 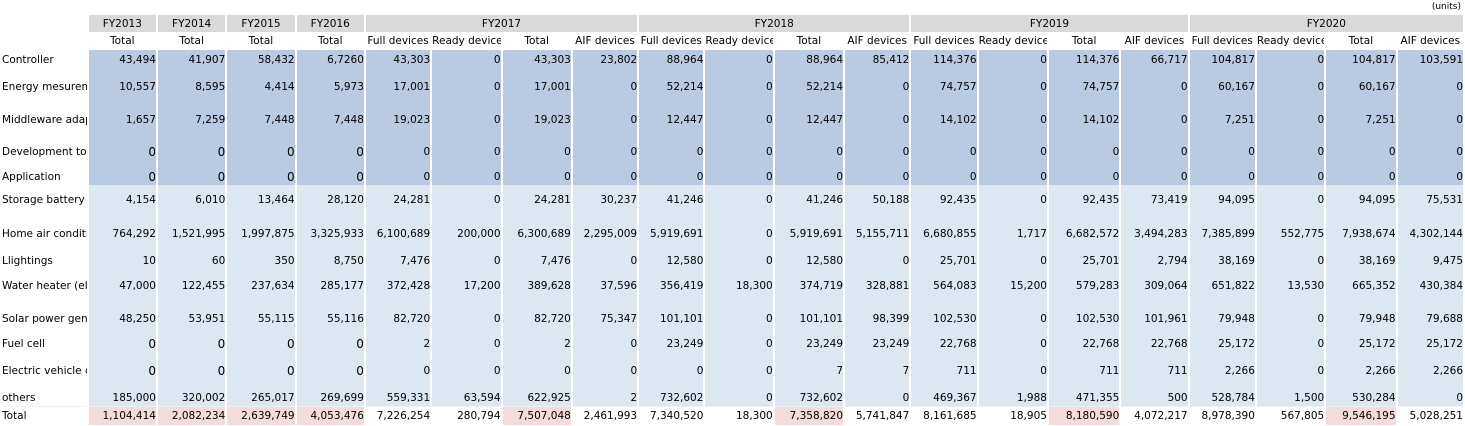 What do you see at coordinates (1084, 286) in the screenshot?
I see `value-cell: 579,283` at bounding box center [1084, 286].